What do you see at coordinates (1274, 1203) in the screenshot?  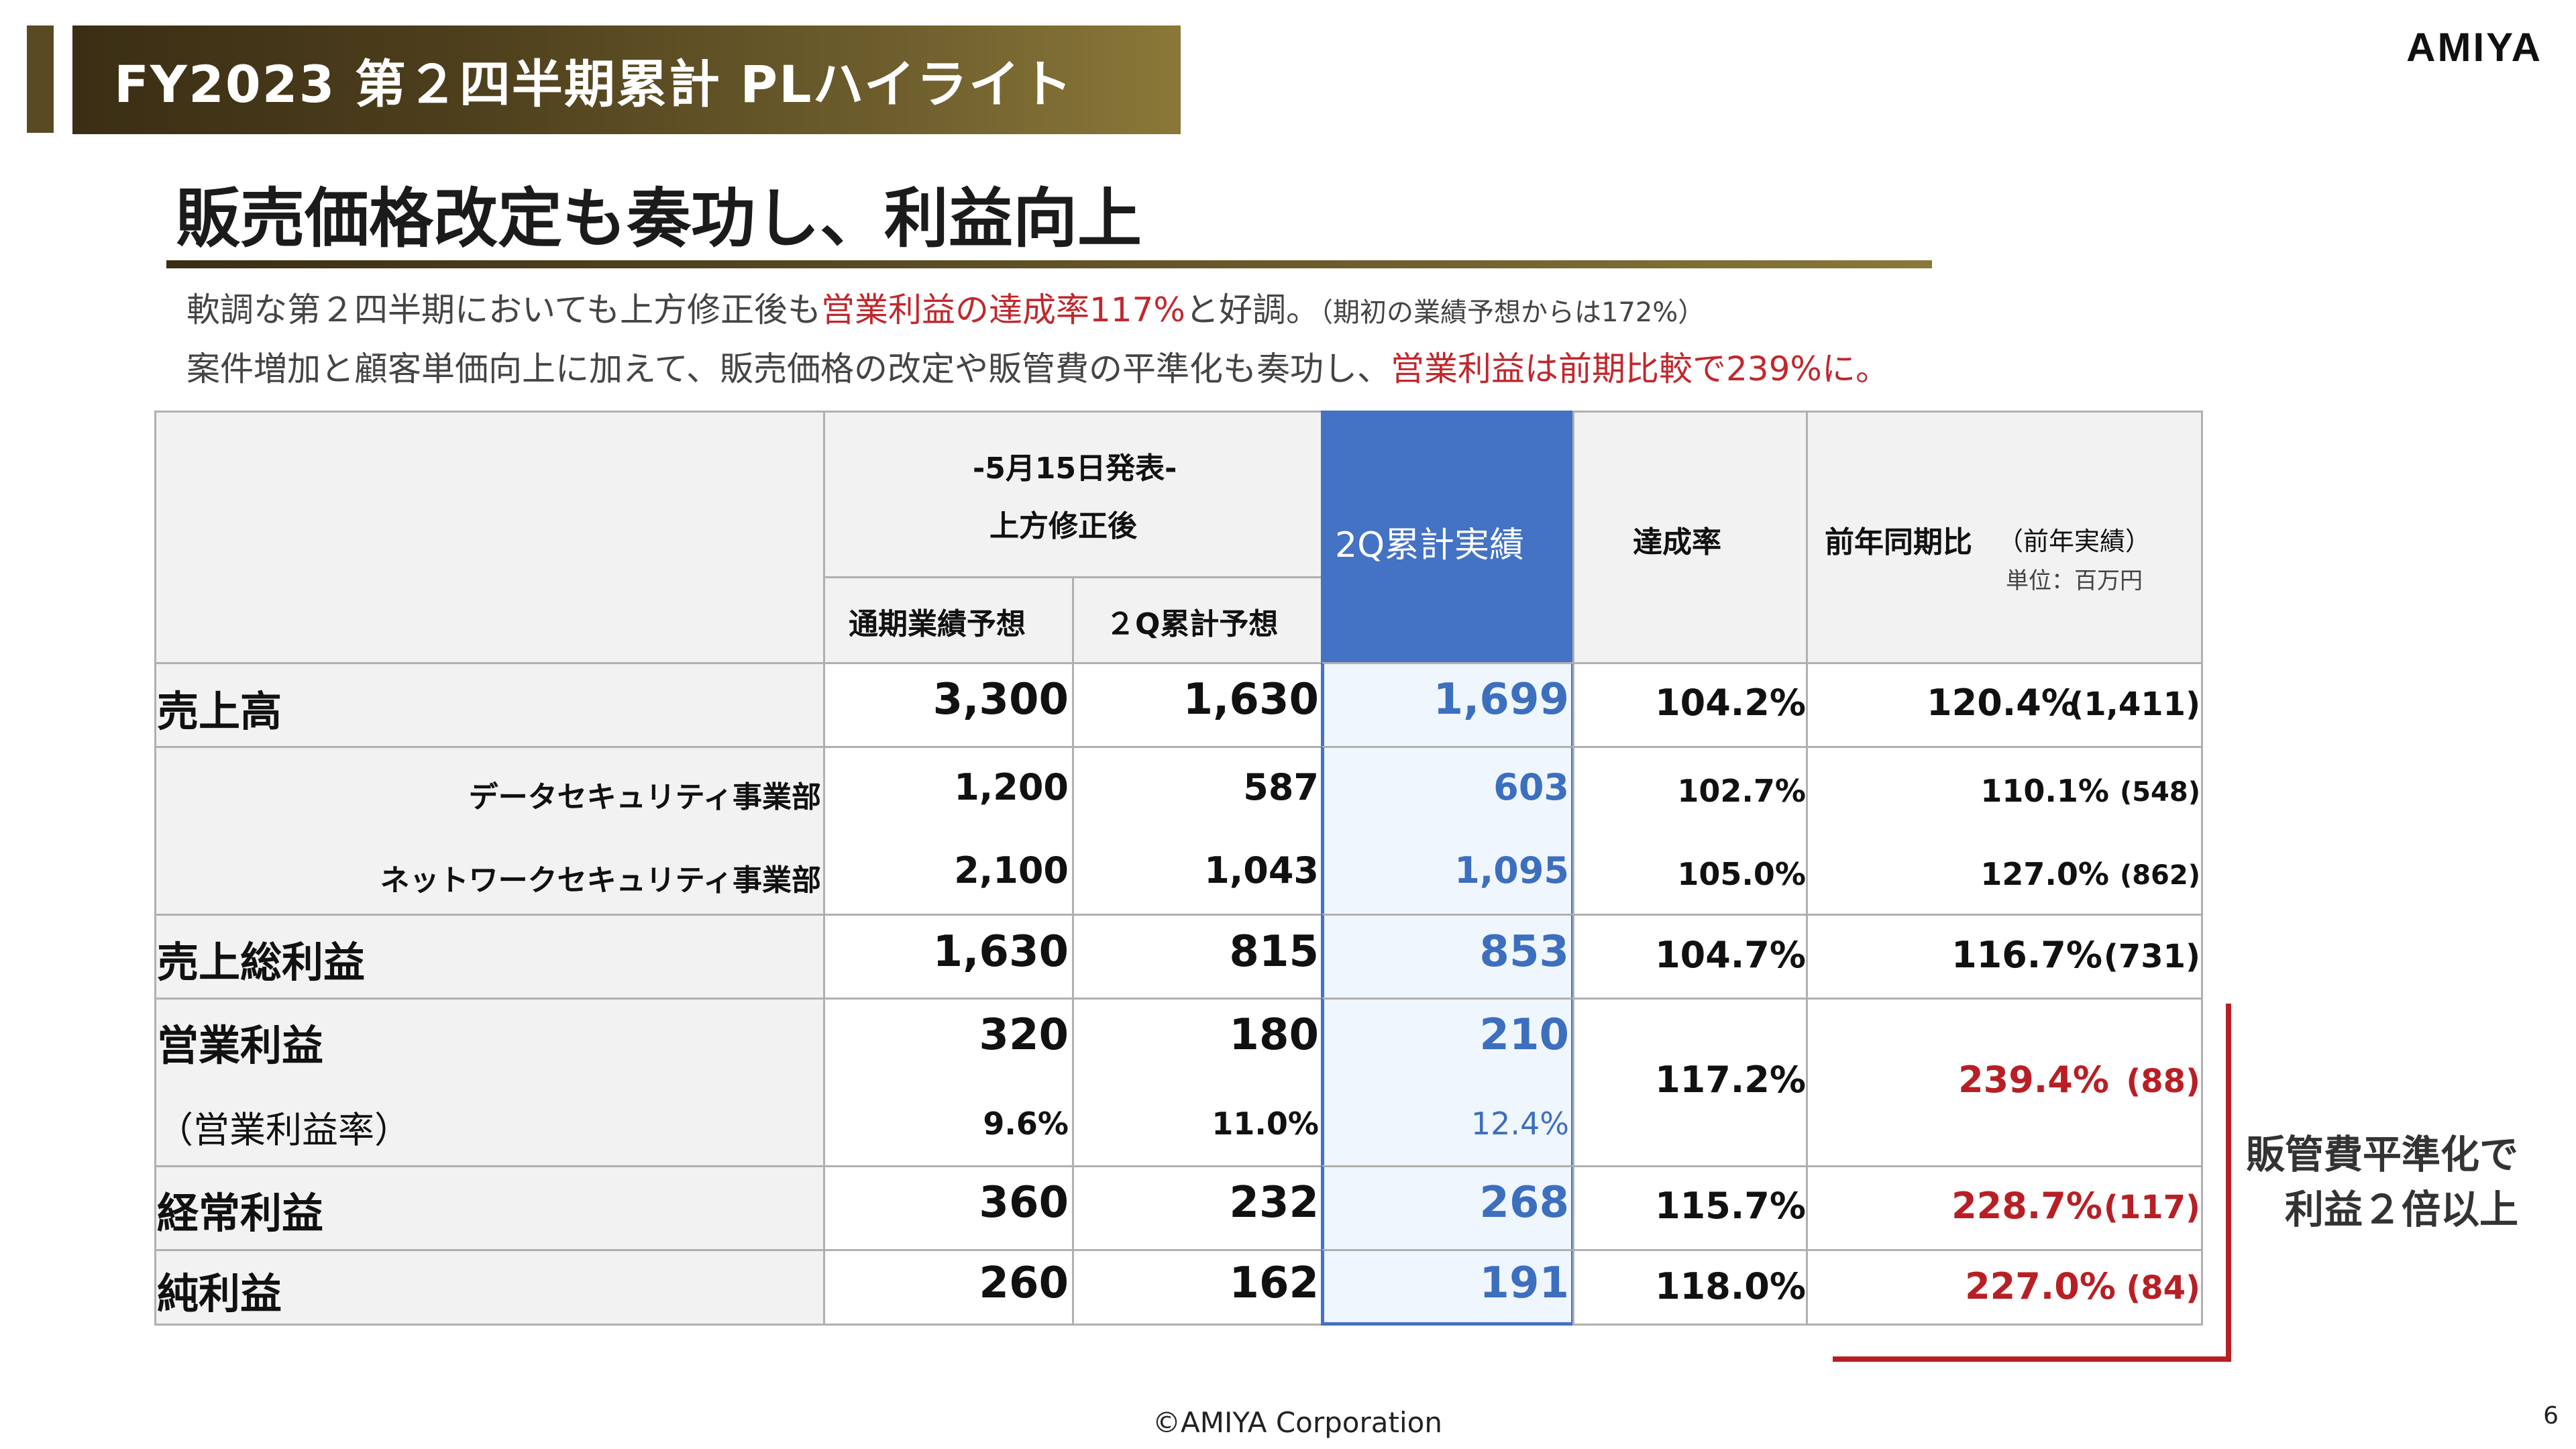 I see `value-q2-forecast: 232` at bounding box center [1274, 1203].